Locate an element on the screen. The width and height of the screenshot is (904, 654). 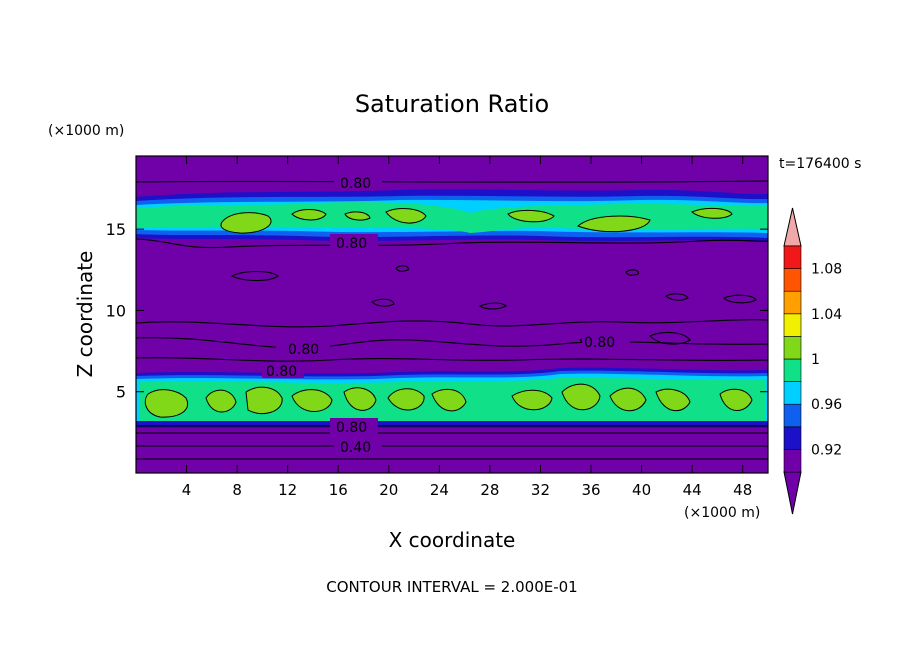
colorbar-tick-label: 0.96 is located at coordinates (826, 405).